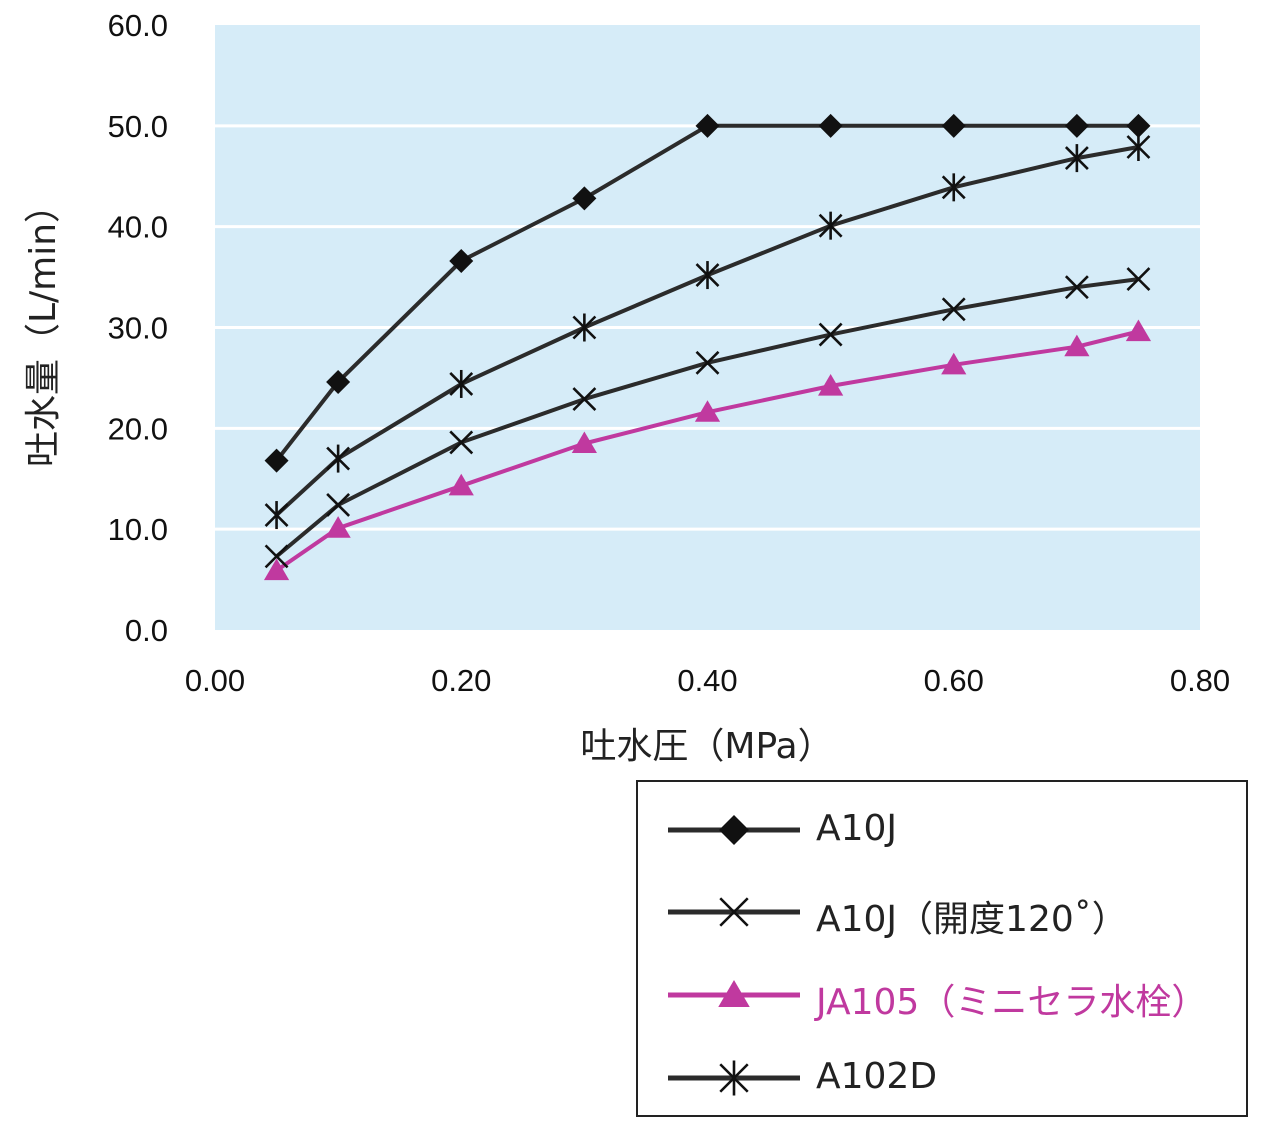 The height and width of the screenshot is (1134, 1280). I want to click on x-tick-label: 0.40, so click(707, 680).